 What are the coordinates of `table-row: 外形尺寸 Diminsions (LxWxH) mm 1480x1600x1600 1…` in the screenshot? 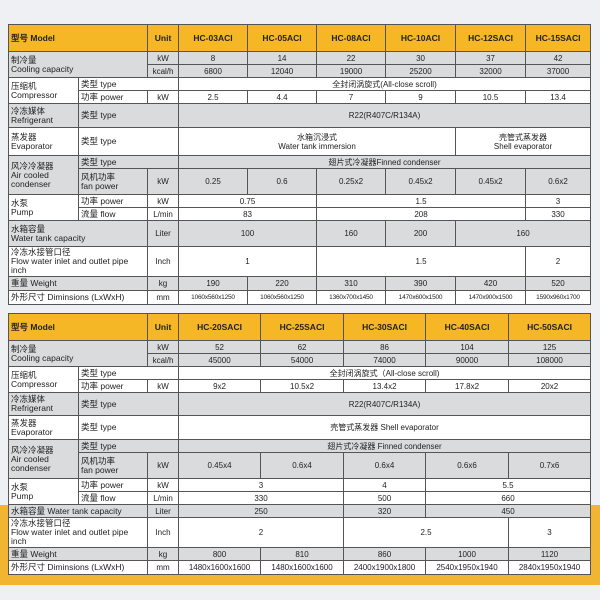 It's located at (299, 567).